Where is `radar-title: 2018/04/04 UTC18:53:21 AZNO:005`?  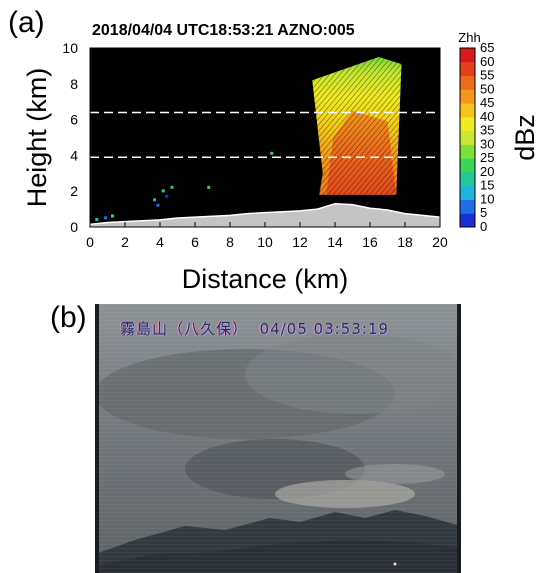
radar-title: 2018/04/04 UTC18:53:21 AZNO:005 is located at coordinates (223, 30).